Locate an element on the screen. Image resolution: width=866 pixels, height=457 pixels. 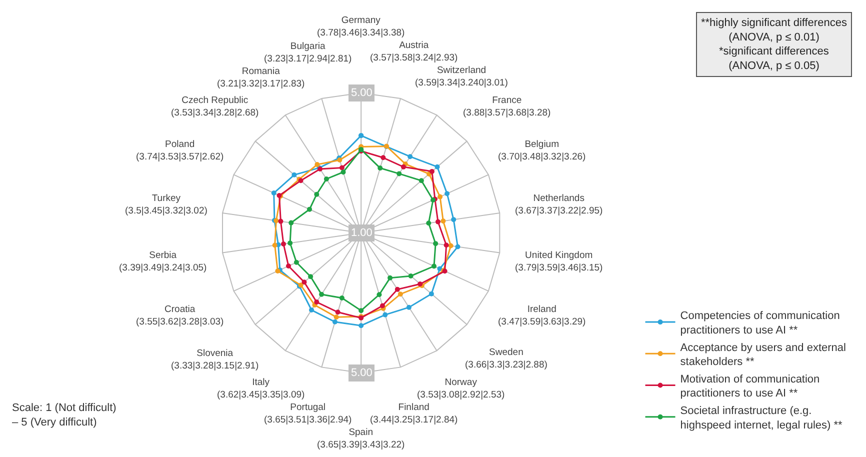
legend-label: Competencies of communication practitioners to use AI ** is located at coordinates (760, 323).